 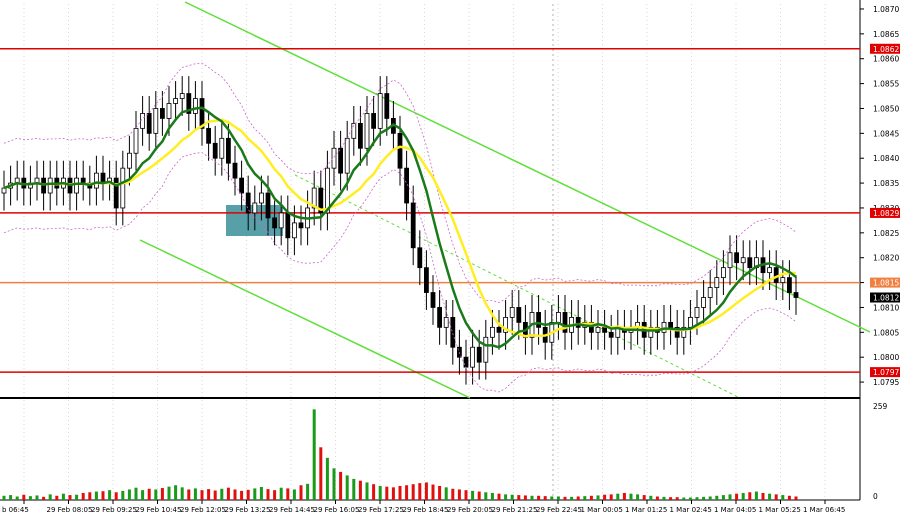 I want to click on time-tick-label: 29 Feb 08:05, so click(x=70, y=510).